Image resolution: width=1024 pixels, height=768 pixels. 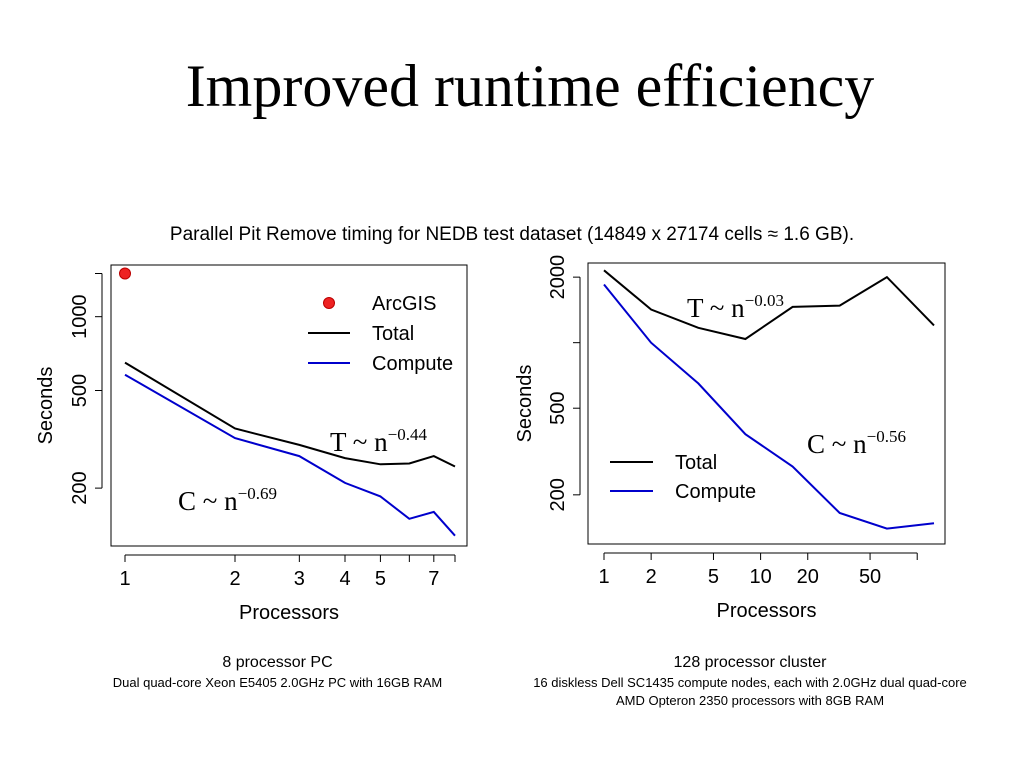 I want to click on formula-exponent: −0.44, so click(x=408, y=434).